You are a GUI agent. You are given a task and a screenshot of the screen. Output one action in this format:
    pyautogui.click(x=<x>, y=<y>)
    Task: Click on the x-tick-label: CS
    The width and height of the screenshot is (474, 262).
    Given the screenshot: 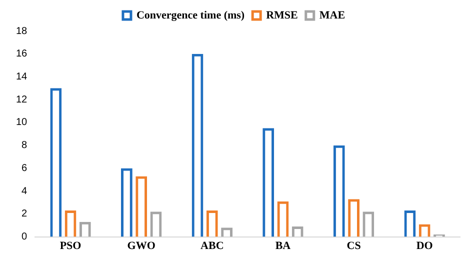 What is the action you would take?
    pyautogui.click(x=353, y=246)
    